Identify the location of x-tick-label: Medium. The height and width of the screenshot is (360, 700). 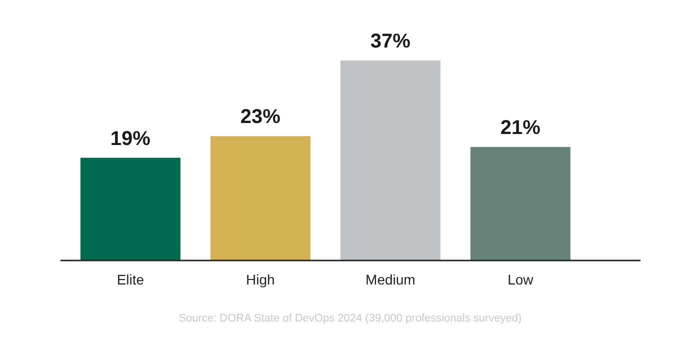
(391, 280).